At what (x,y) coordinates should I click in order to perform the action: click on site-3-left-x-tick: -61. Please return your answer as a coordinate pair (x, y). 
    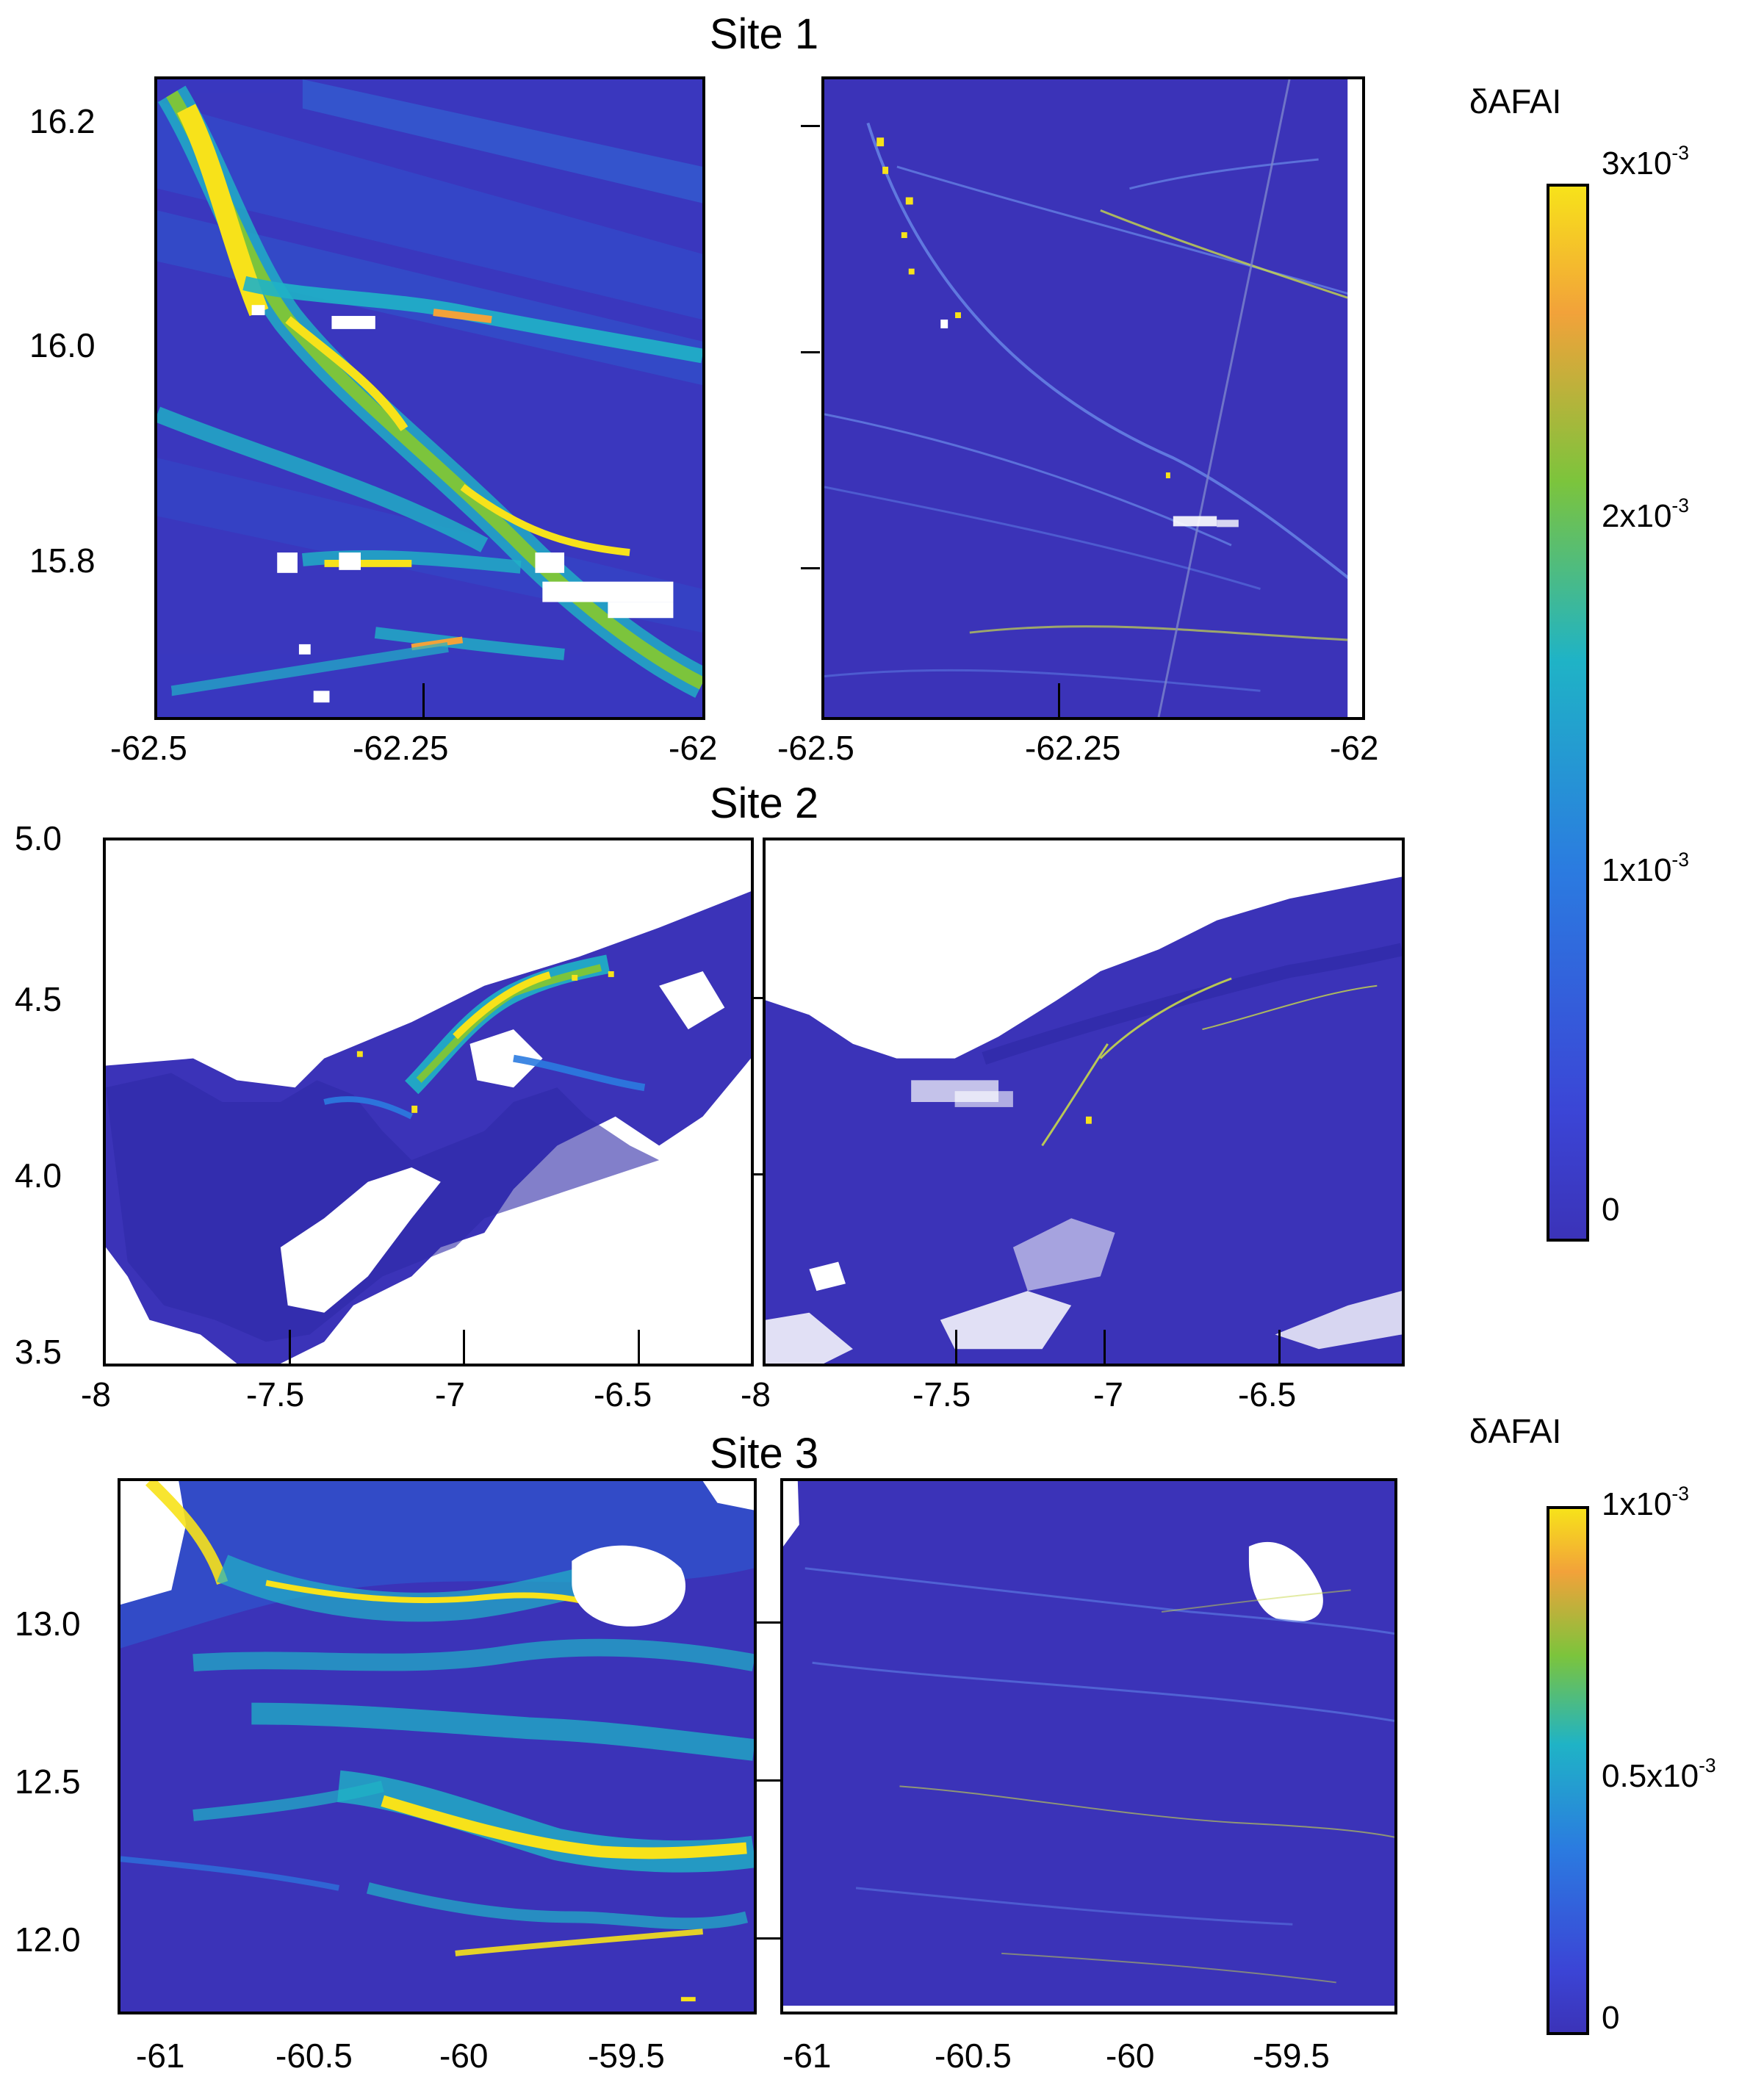
    Looking at the image, I should click on (161, 2056).